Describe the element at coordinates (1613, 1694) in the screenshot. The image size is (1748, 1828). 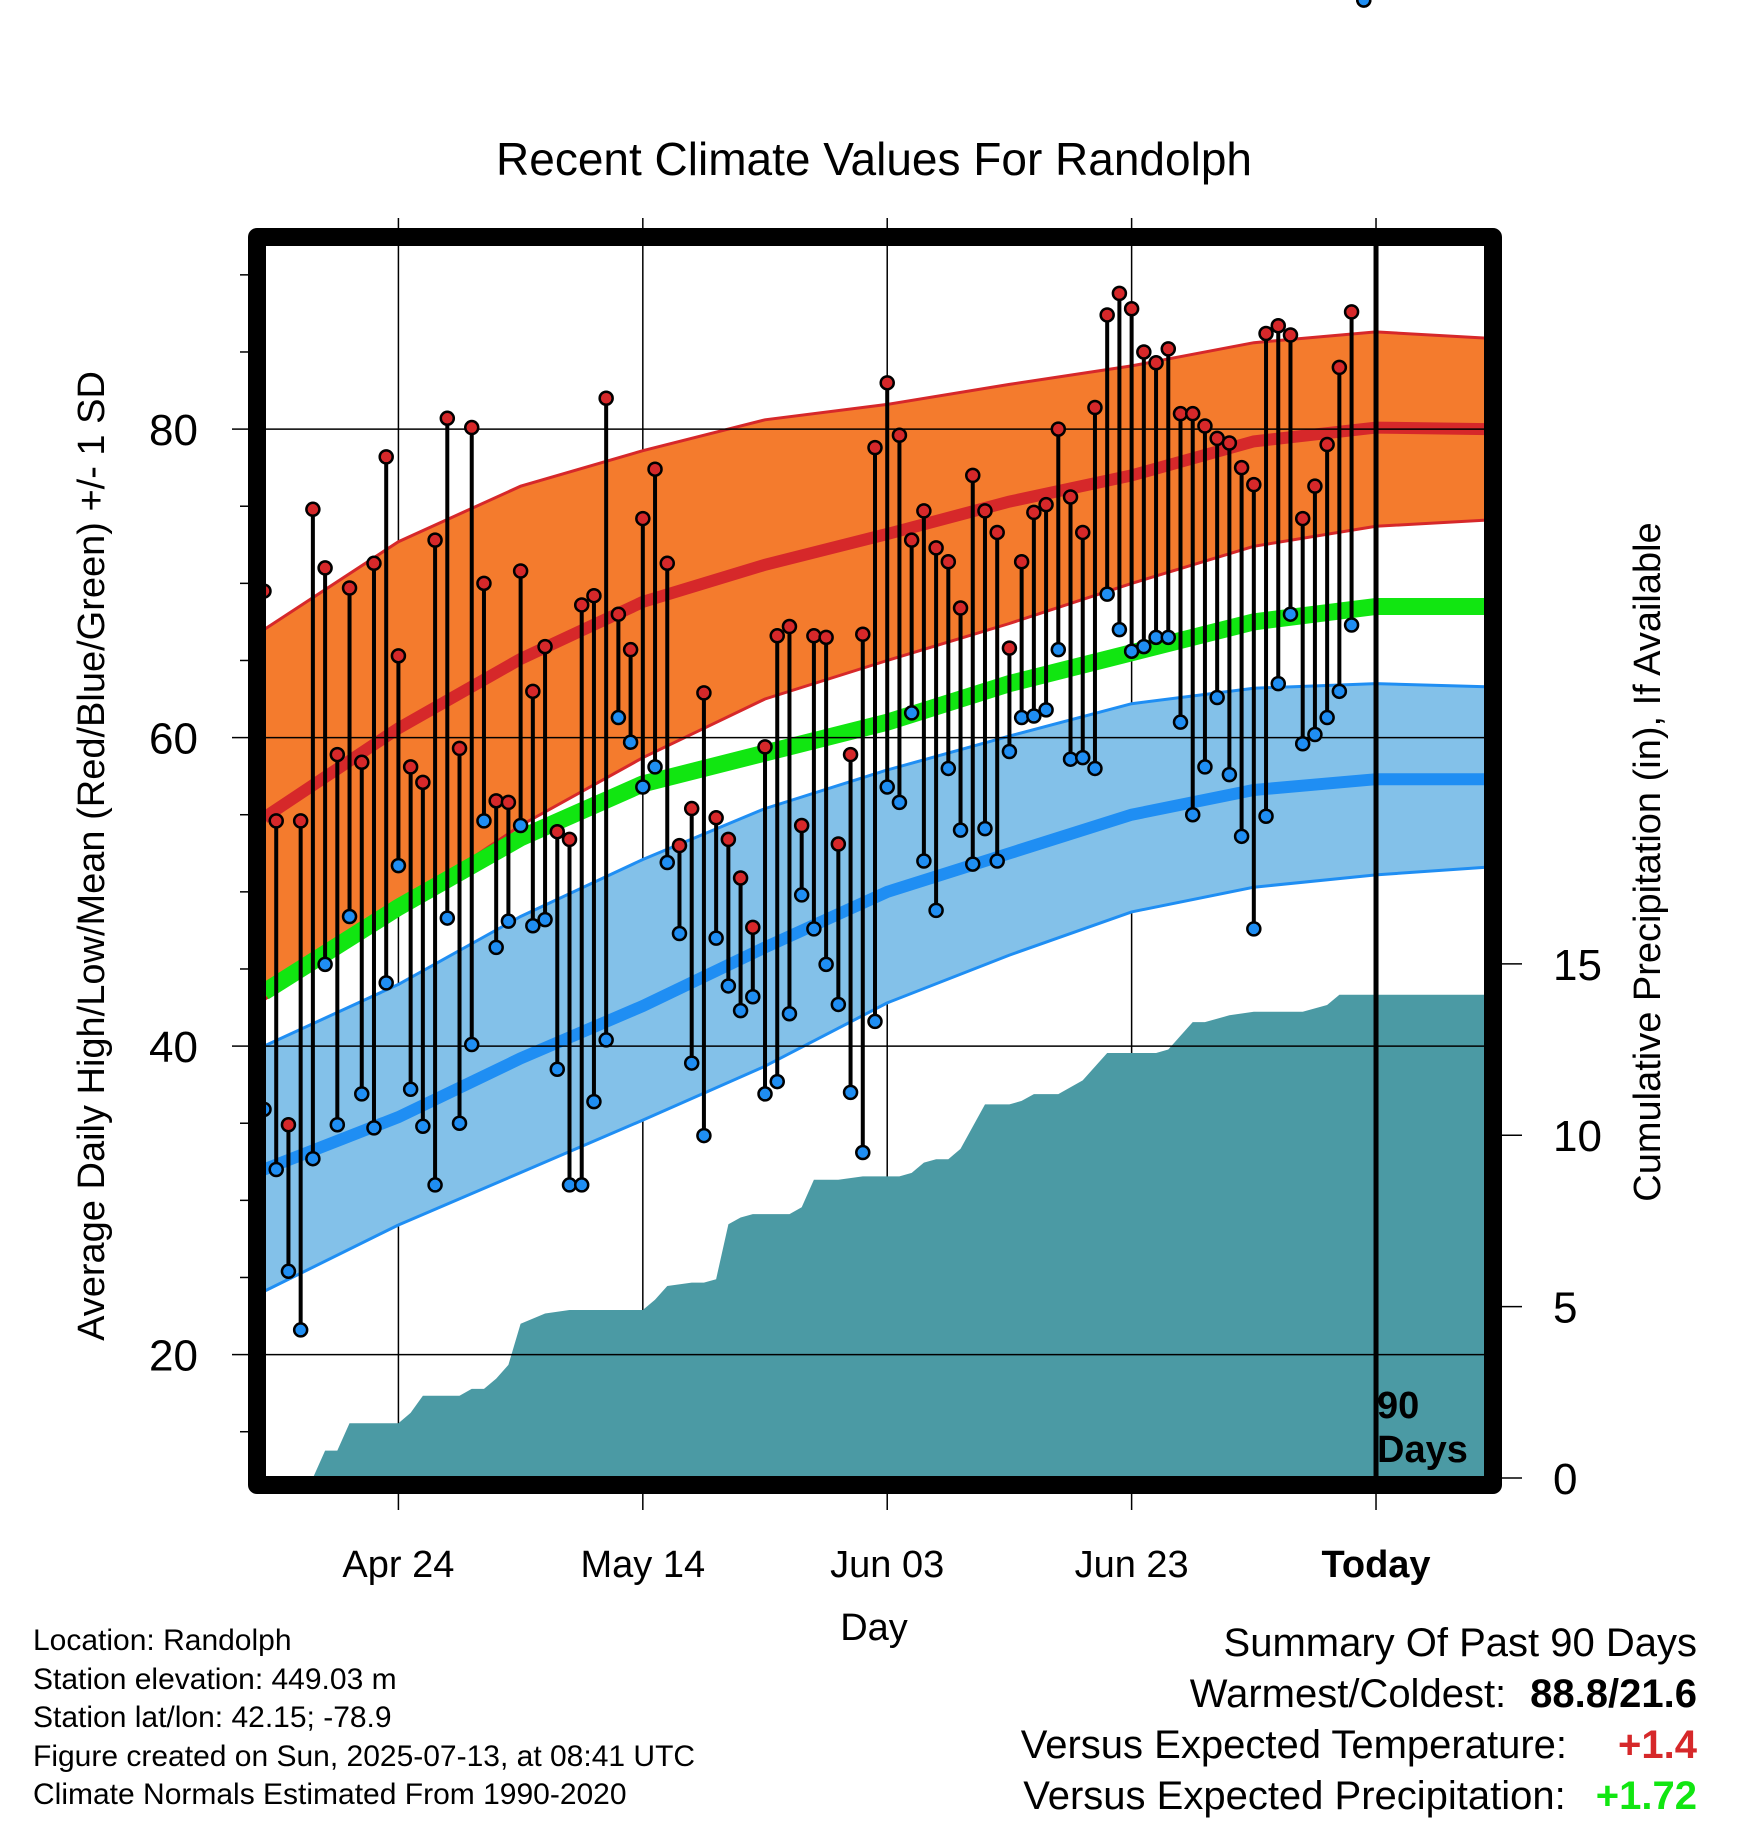
I see `warmest-value: 88.8/21.6` at that location.